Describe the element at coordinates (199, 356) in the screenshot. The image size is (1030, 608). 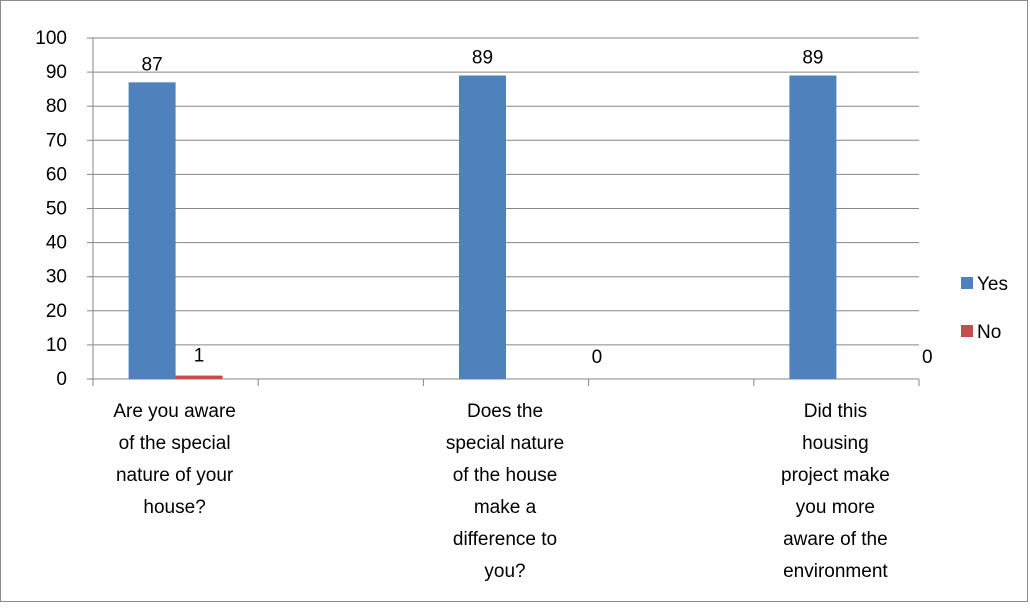
I see `data-label-no-0: 1` at that location.